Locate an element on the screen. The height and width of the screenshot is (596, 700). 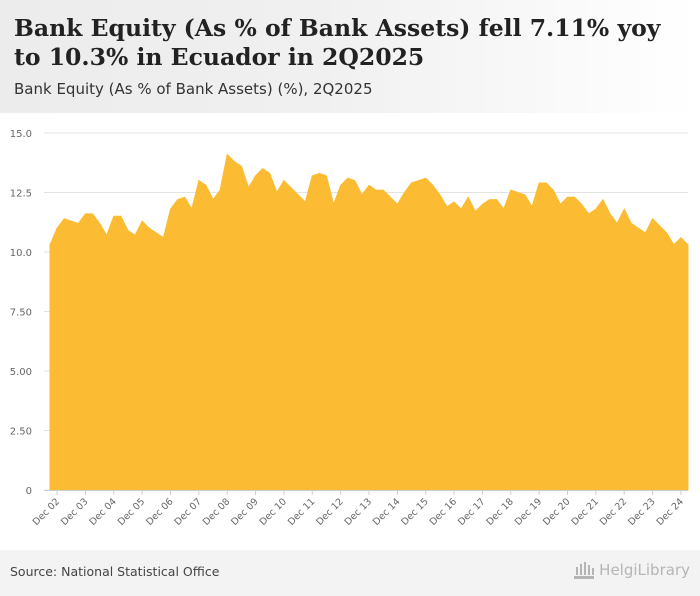
x-tick-label: Dec 14 is located at coordinates (386, 511).